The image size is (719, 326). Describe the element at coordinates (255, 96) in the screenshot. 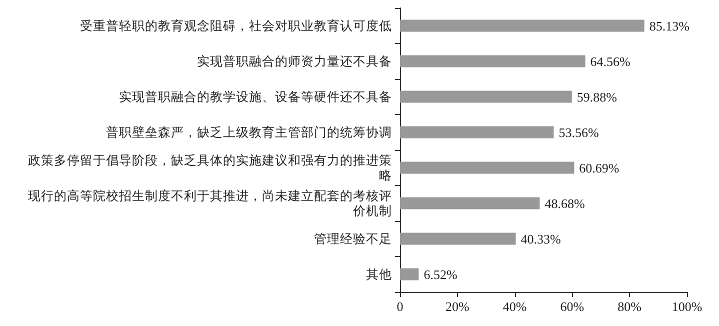

I see `y-tick-label: 实现普职融合的教学设施、设备等硬件还不具备` at that location.